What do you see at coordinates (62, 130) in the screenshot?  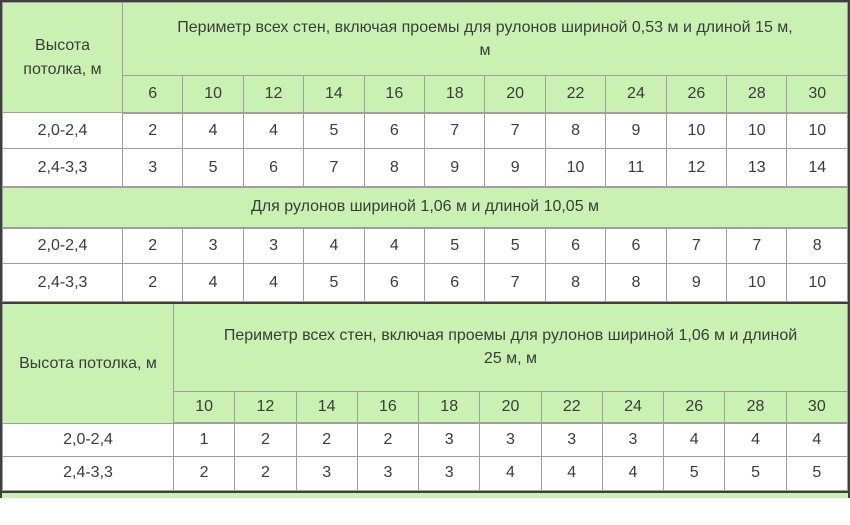 I see `row-label-cell: 2,0-2,4` at bounding box center [62, 130].